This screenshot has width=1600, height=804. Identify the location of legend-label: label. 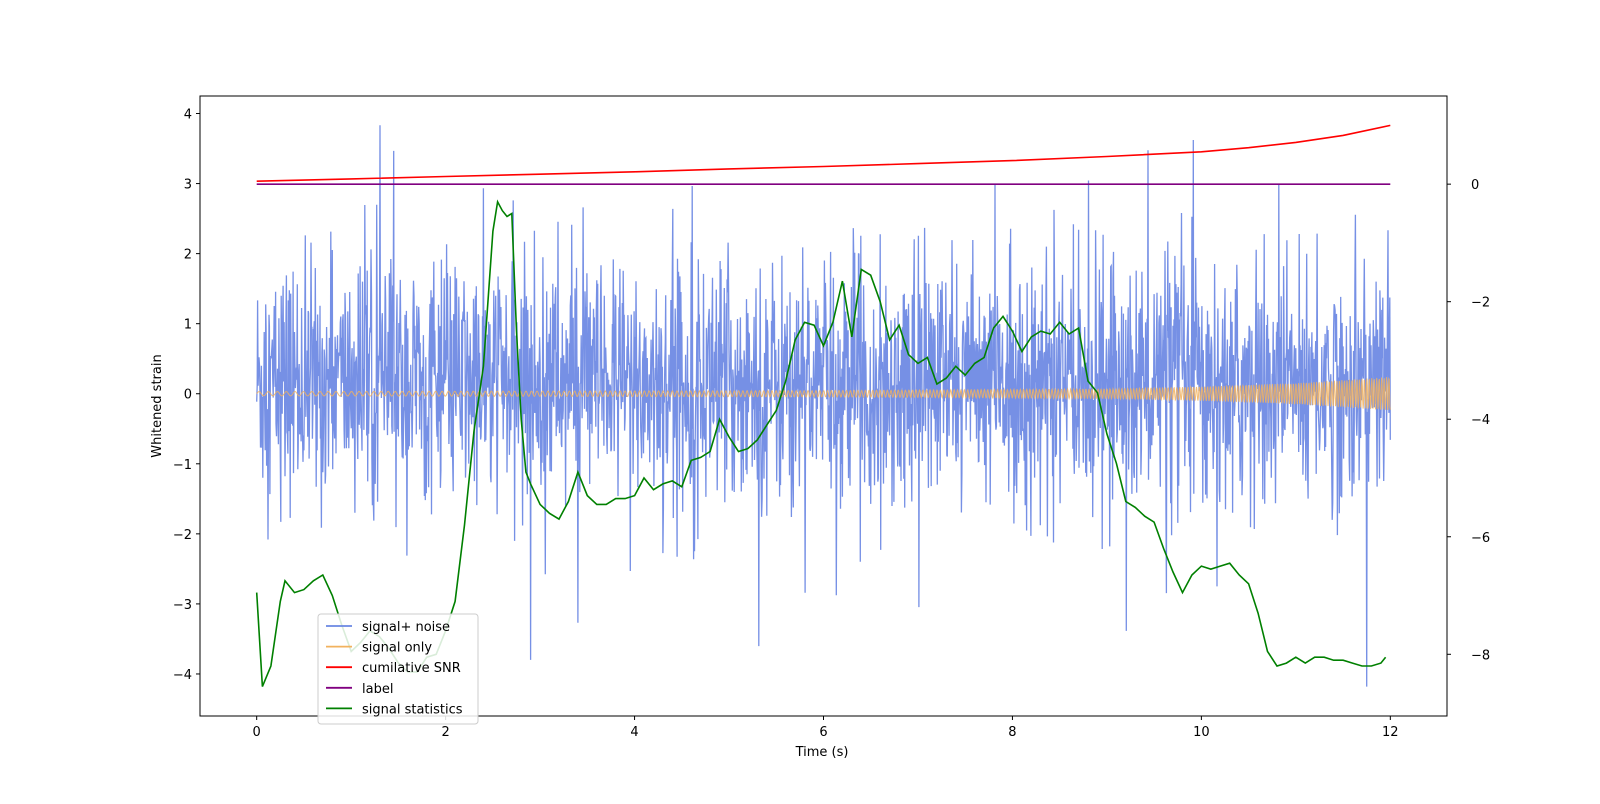
(377, 689).